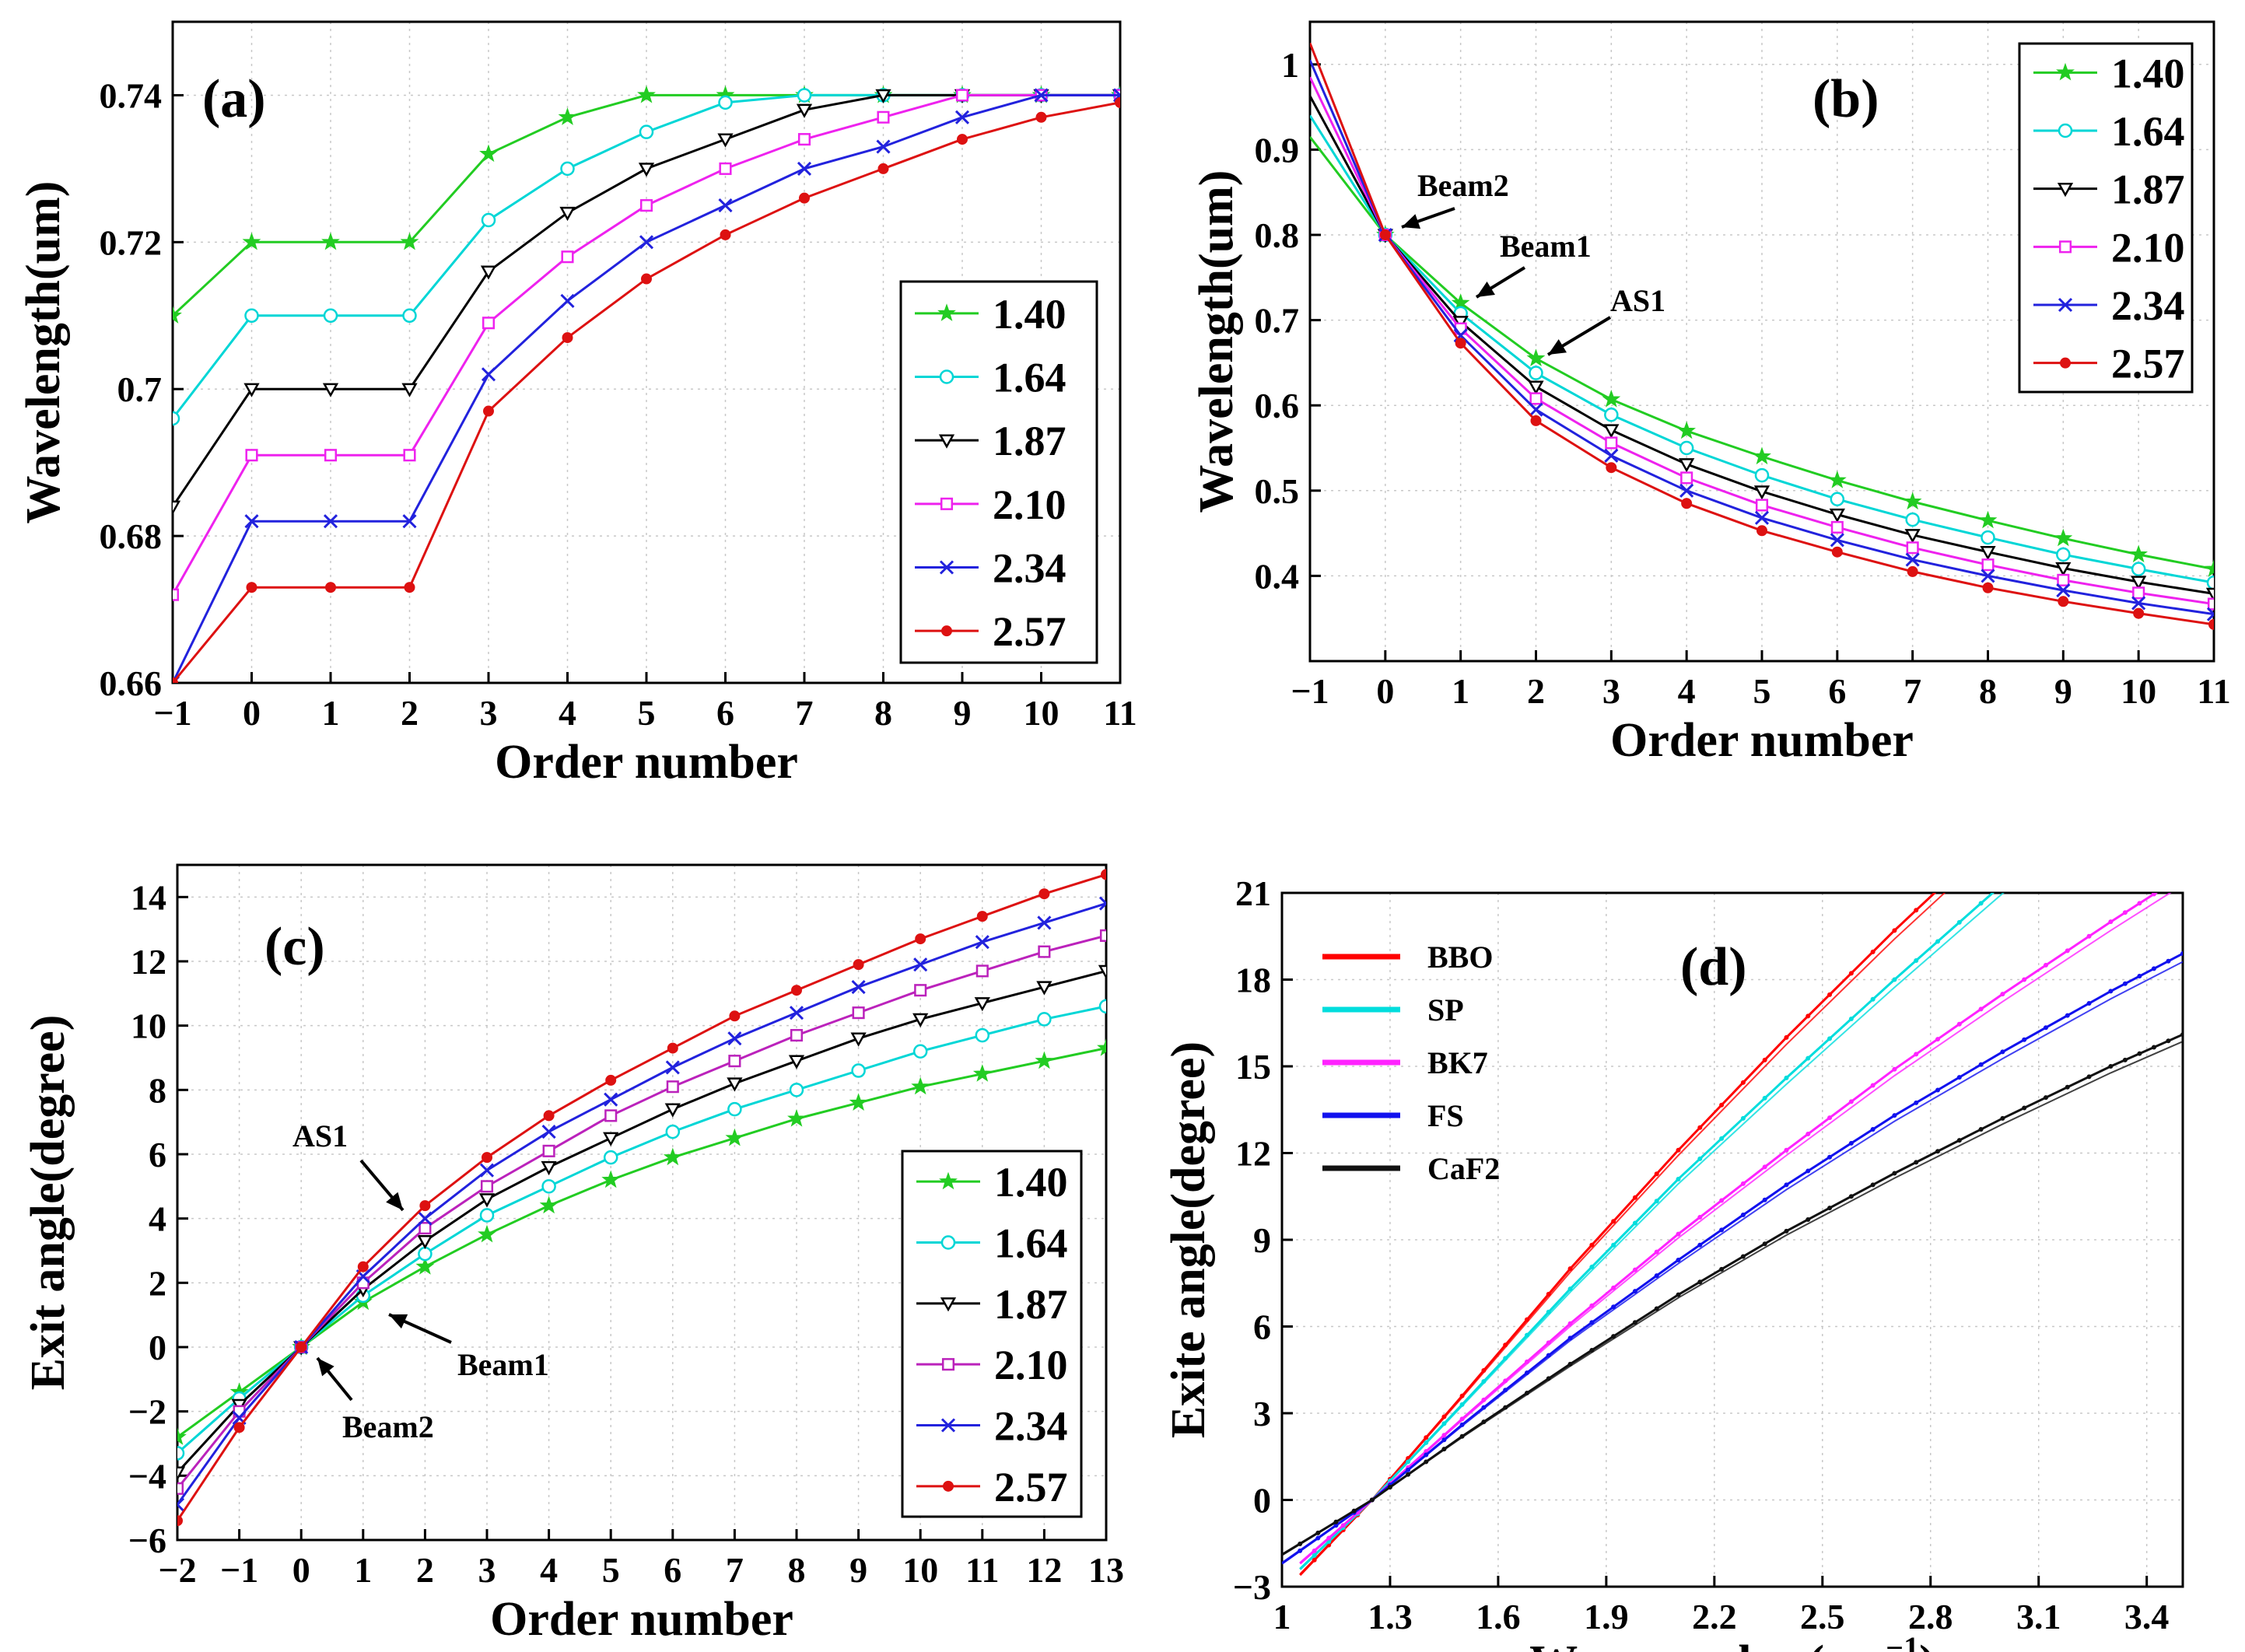 The image size is (2245, 1652). Describe the element at coordinates (1611, 691) in the screenshot. I see `x-tick-label: 3` at that location.